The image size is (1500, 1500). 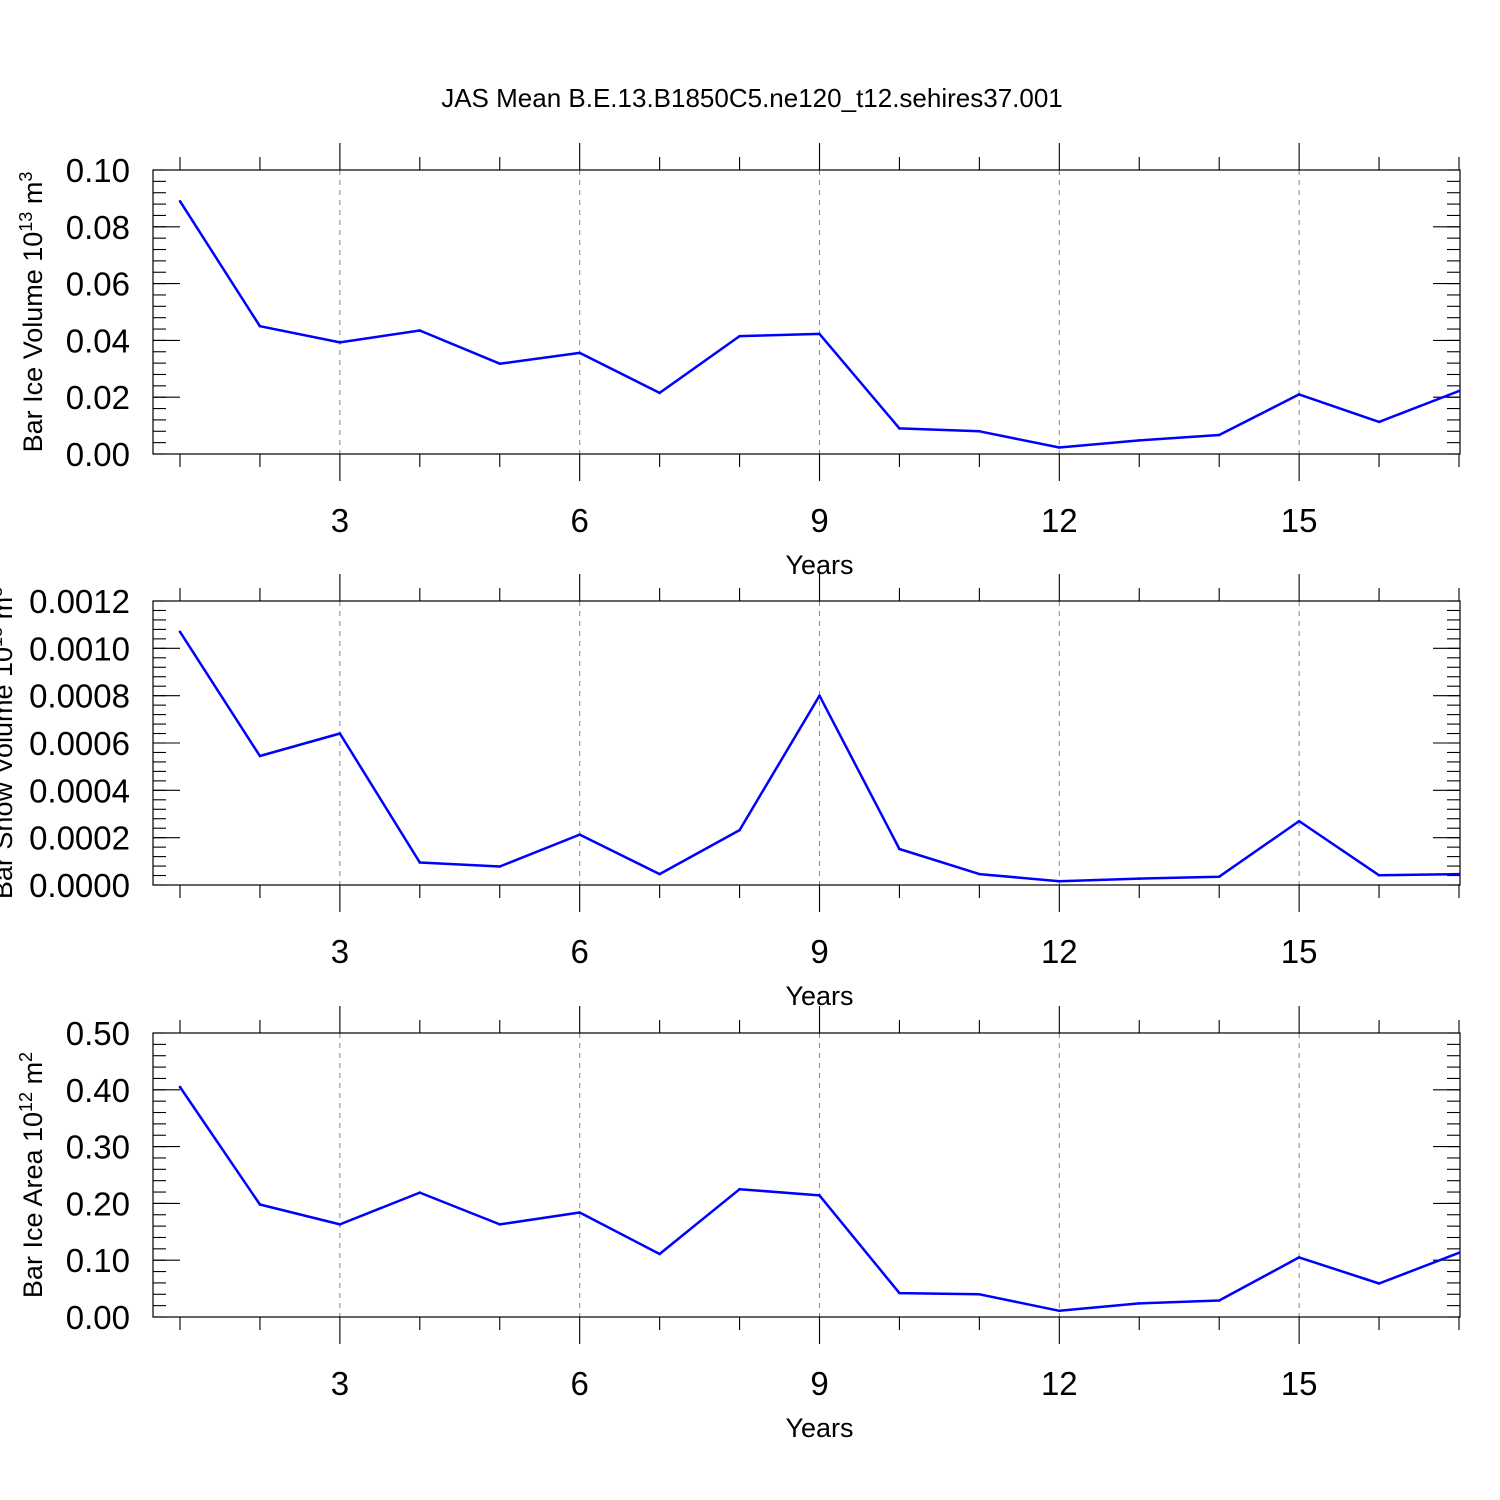 I want to click on y-tick-label: 0.0010, so click(x=79, y=648).